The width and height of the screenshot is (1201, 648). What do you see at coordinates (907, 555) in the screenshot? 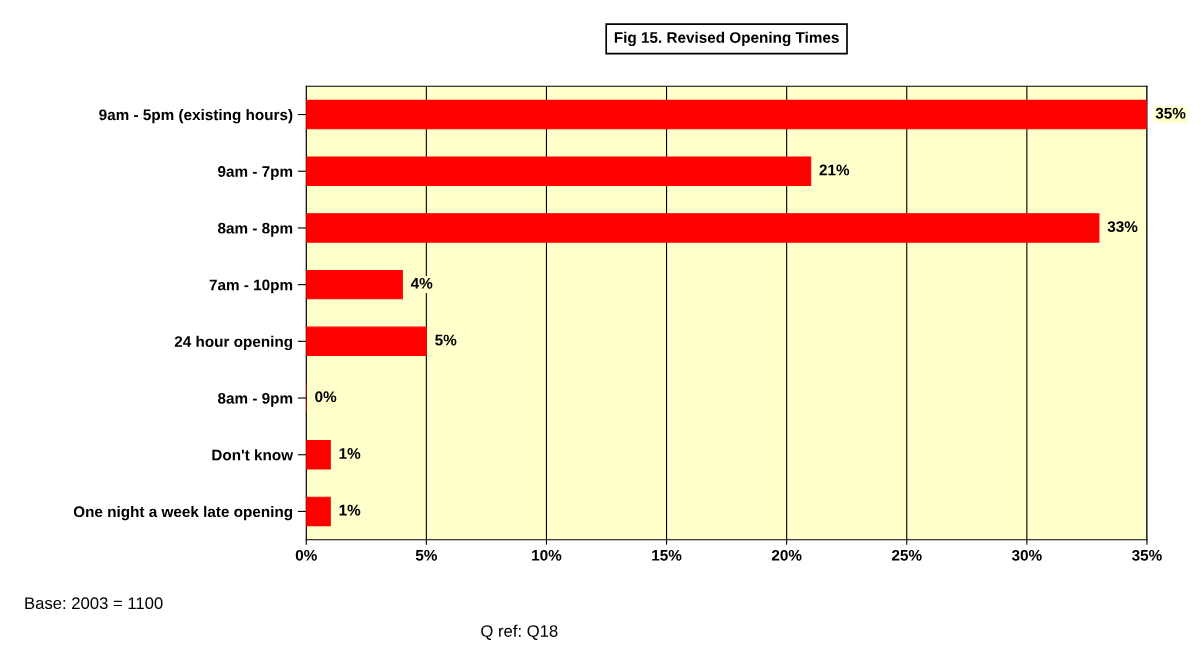
I see `x-tick-label: 25%` at bounding box center [907, 555].